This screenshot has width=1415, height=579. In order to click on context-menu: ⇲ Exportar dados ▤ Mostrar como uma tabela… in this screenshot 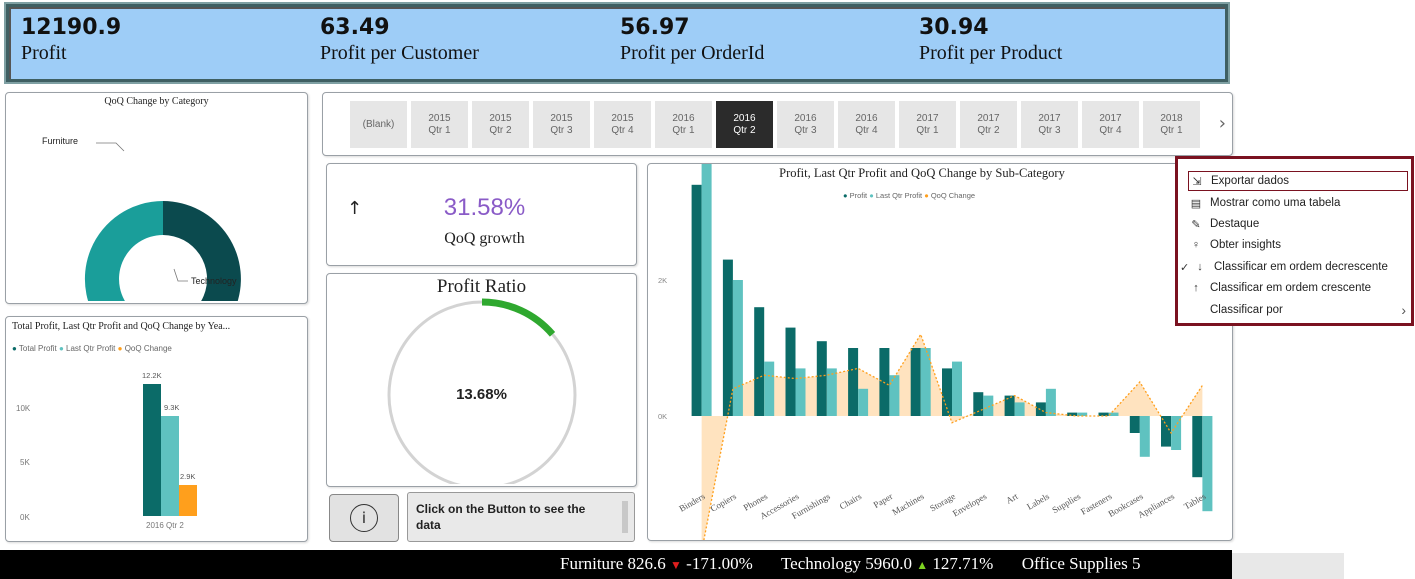, I will do `click(1294, 241)`.